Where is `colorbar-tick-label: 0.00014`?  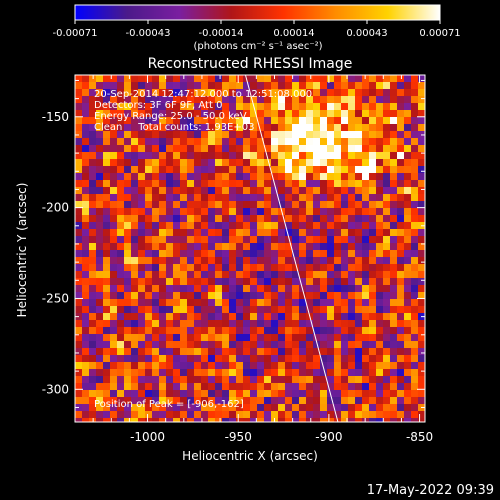 colorbar-tick-label: 0.00014 is located at coordinates (293, 33).